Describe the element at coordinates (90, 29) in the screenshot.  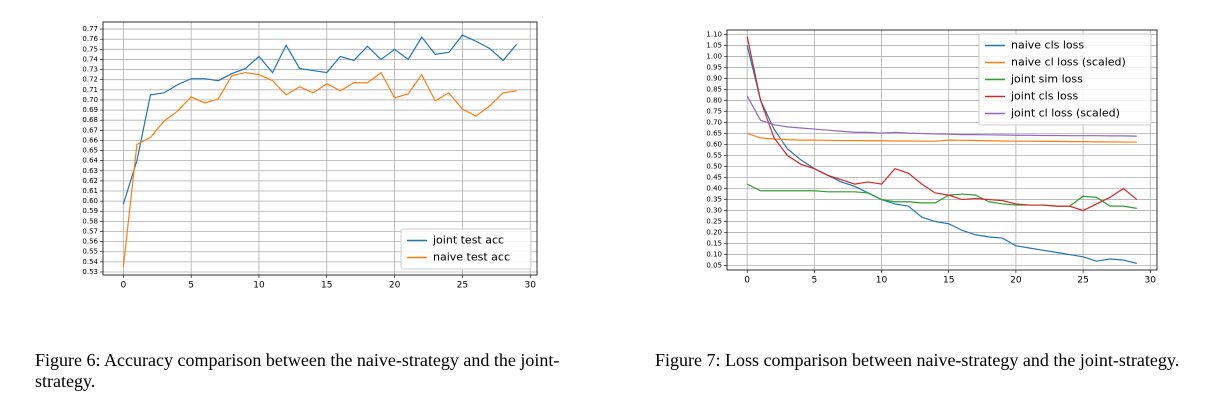
I see `y-tick-label: 0.77` at that location.